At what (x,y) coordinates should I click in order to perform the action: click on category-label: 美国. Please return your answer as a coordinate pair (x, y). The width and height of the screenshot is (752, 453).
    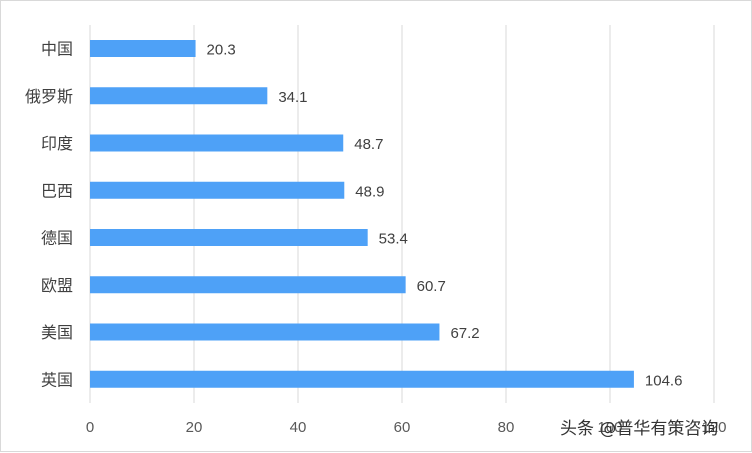
    Looking at the image, I should click on (57, 332).